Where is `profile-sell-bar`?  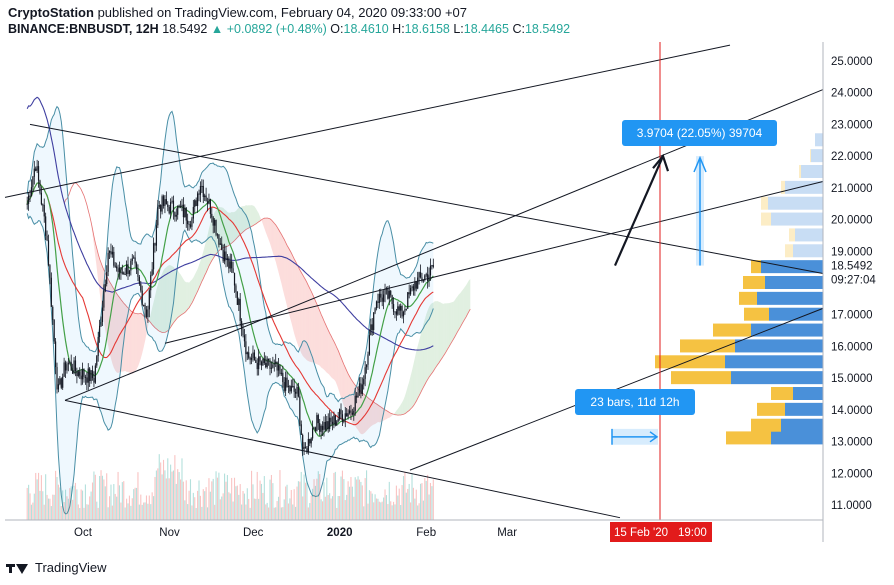 profile-sell-bar is located at coordinates (789, 251).